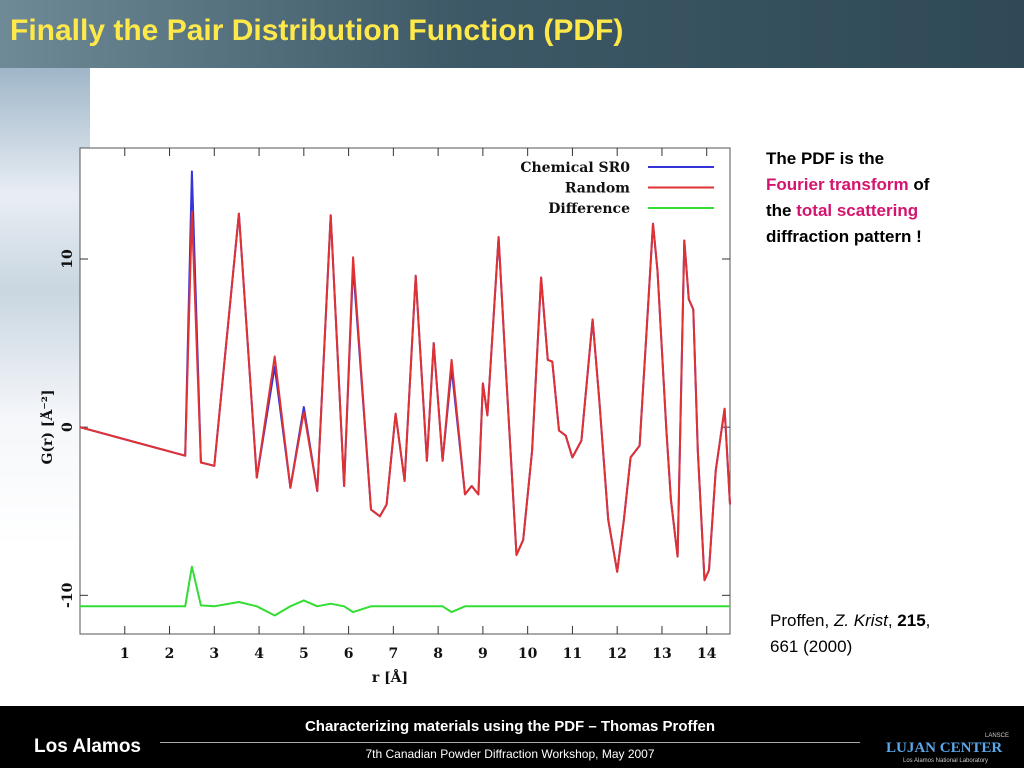 Image resolution: width=1024 pixels, height=768 pixels. I want to click on note-highlight: total scattering, so click(857, 210).